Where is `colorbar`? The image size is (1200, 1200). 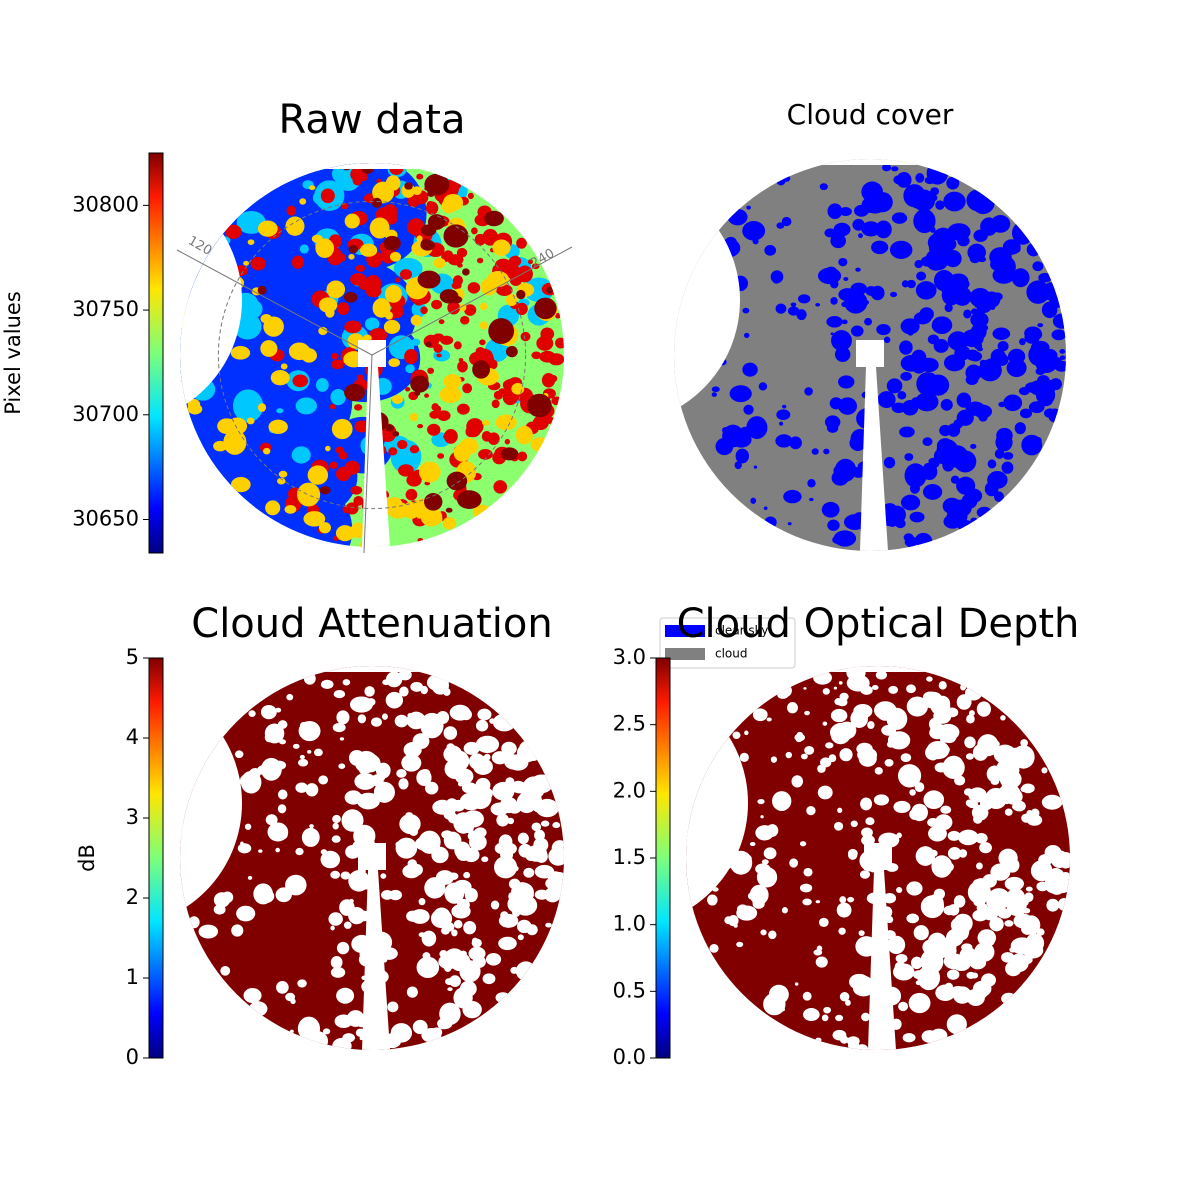 colorbar is located at coordinates (156, 858).